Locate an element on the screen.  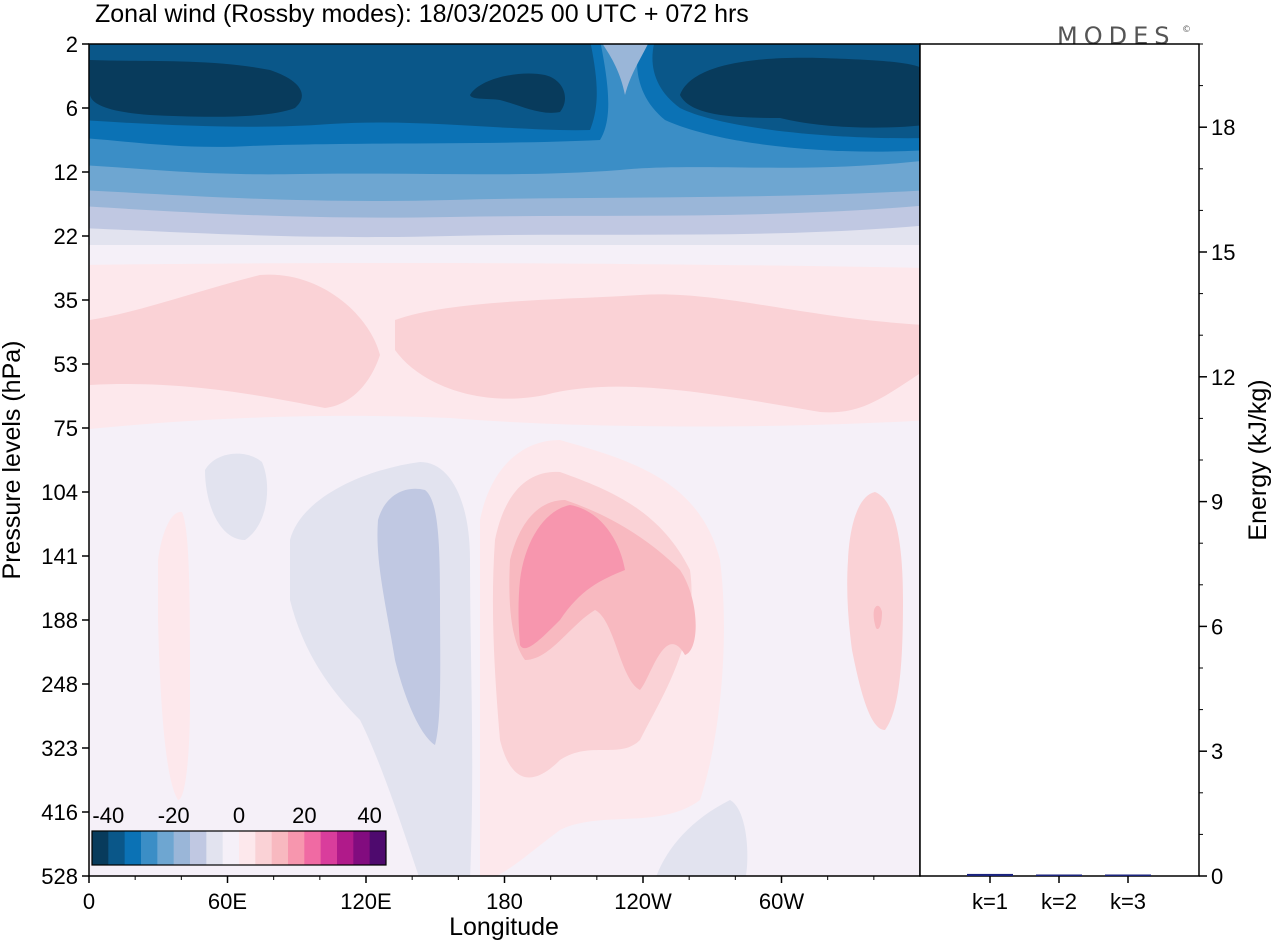
west-strip is located at coordinates (174, 655).